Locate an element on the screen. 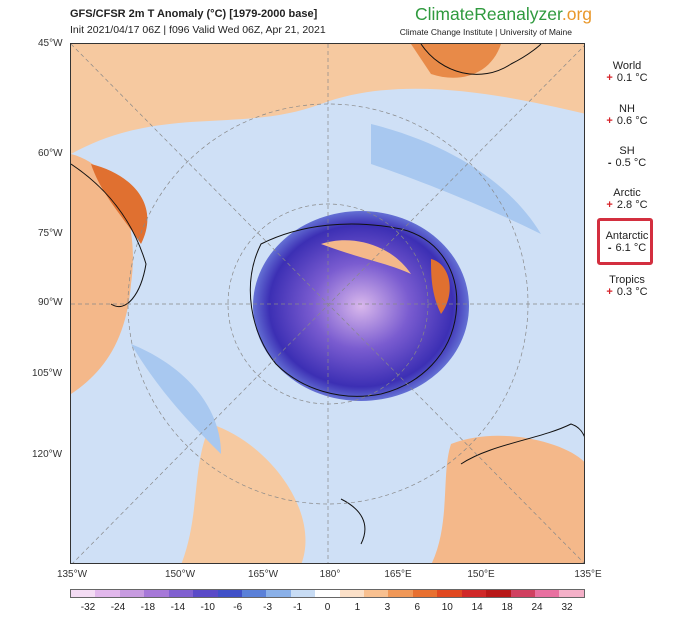  warm-band-south is located at coordinates (243, 493).